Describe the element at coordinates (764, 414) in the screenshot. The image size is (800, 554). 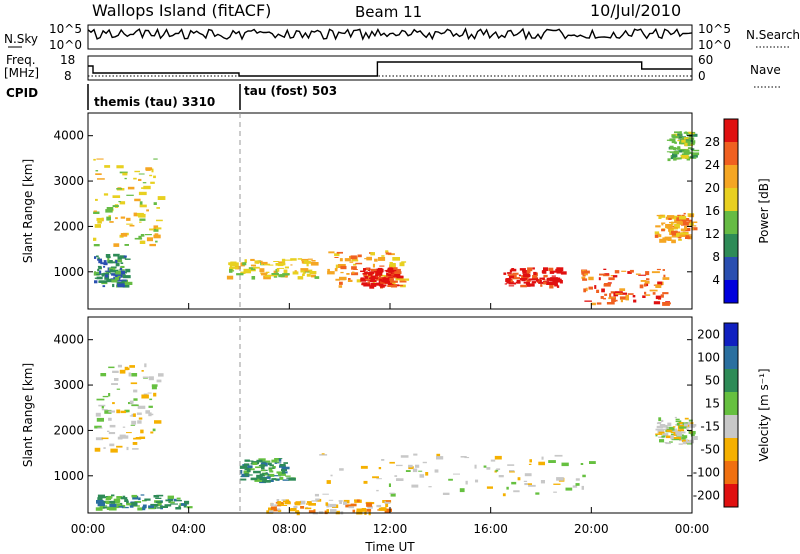
I see `velocity-colorbar-label: Velocity [m s⁻¹]` at that location.